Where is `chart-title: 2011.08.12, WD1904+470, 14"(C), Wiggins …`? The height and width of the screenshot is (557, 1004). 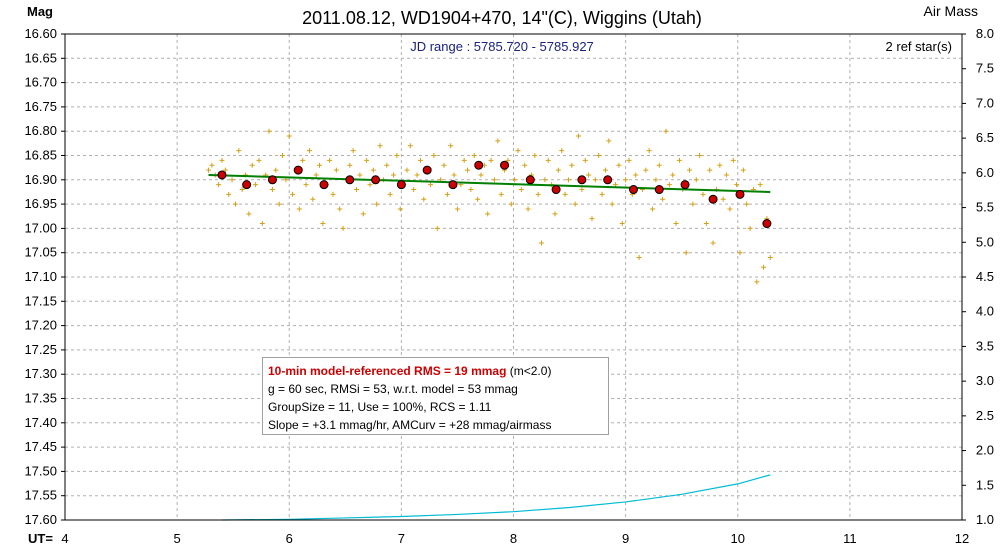
chart-title: 2011.08.12, WD1904+470, 14"(C), Wiggins … is located at coordinates (502, 18).